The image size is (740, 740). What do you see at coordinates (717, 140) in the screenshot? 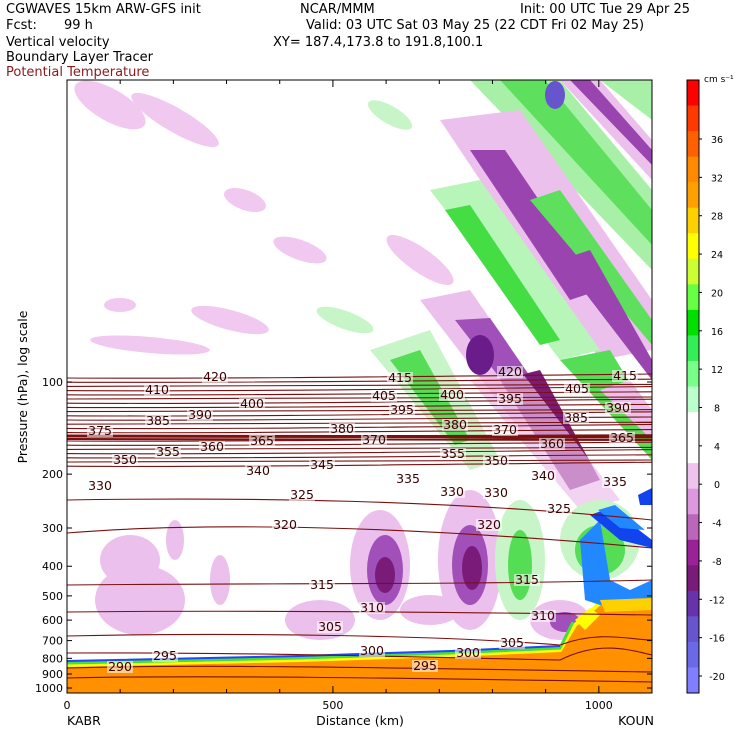
I see `colorbar-label: 36` at bounding box center [717, 140].